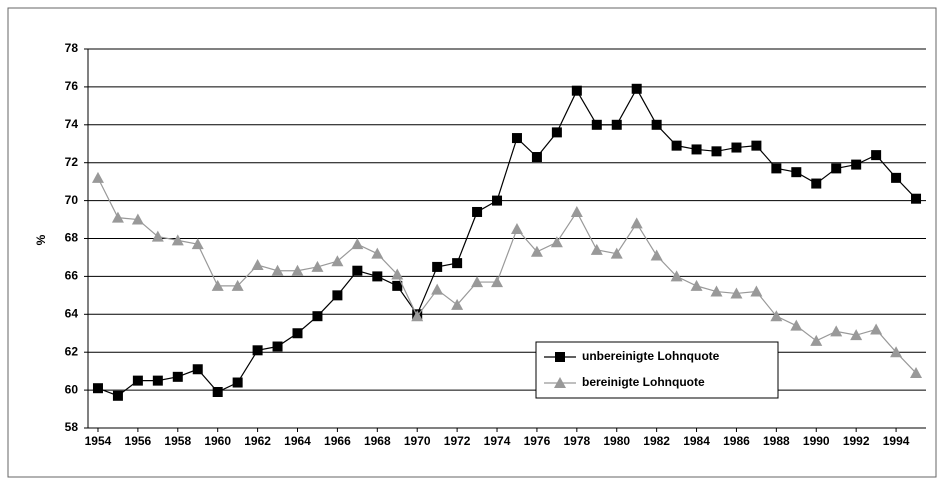  Describe the element at coordinates (72, 86) in the screenshot. I see `y-tick-label: 76` at that location.